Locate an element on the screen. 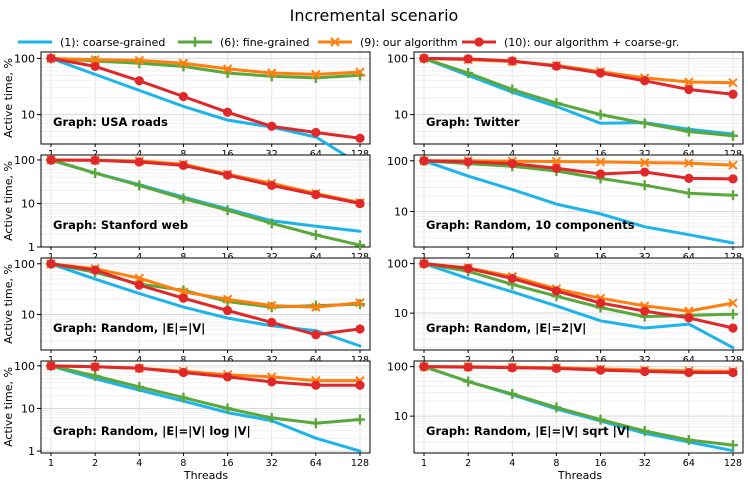 The height and width of the screenshot is (482, 748). x-tick-label: 16 is located at coordinates (601, 463).